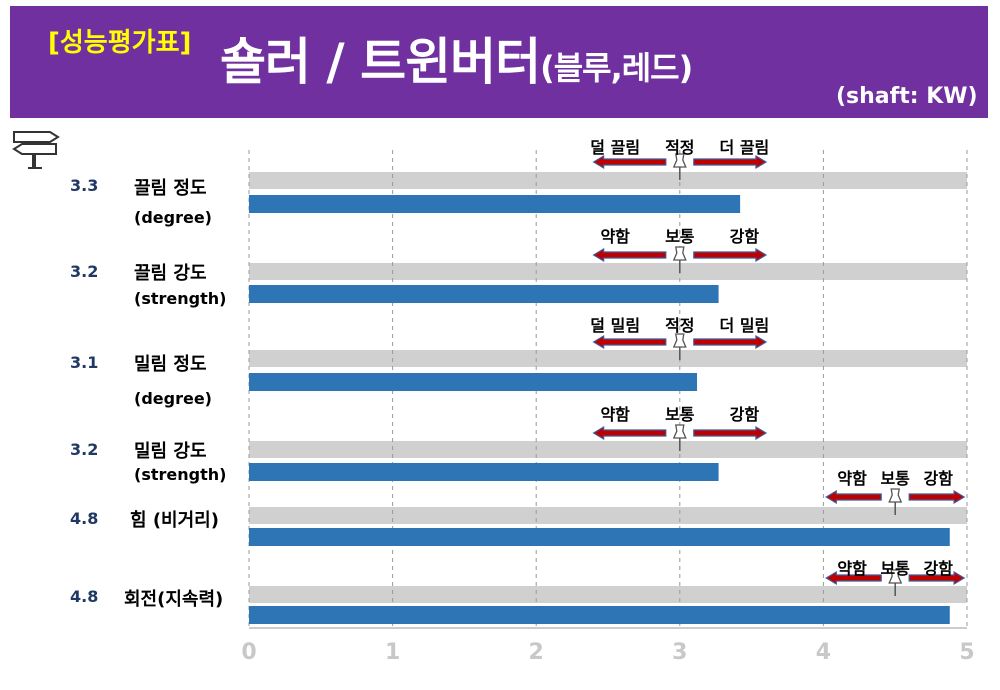  What do you see at coordinates (536, 652) in the screenshot?
I see `x-tick-label: 2` at bounding box center [536, 652].